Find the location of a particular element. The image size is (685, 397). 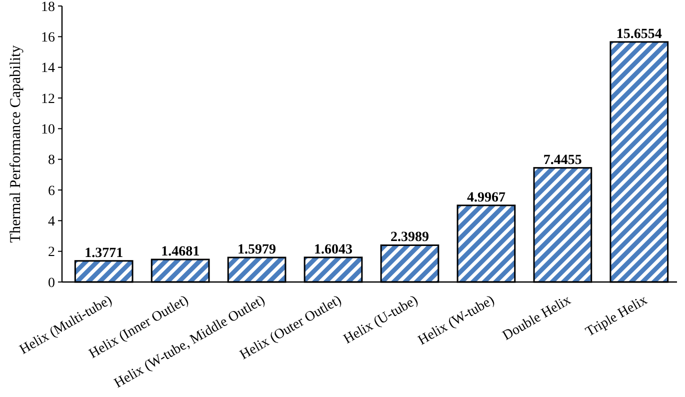

y-tick-label: 12 is located at coordinates (48, 99).